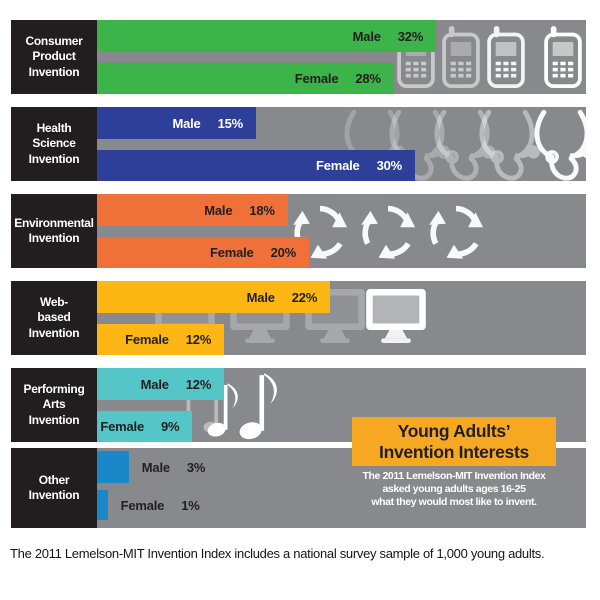 The width and height of the screenshot is (600, 600). I want to click on category-label-box: Other Invention, so click(54, 488).